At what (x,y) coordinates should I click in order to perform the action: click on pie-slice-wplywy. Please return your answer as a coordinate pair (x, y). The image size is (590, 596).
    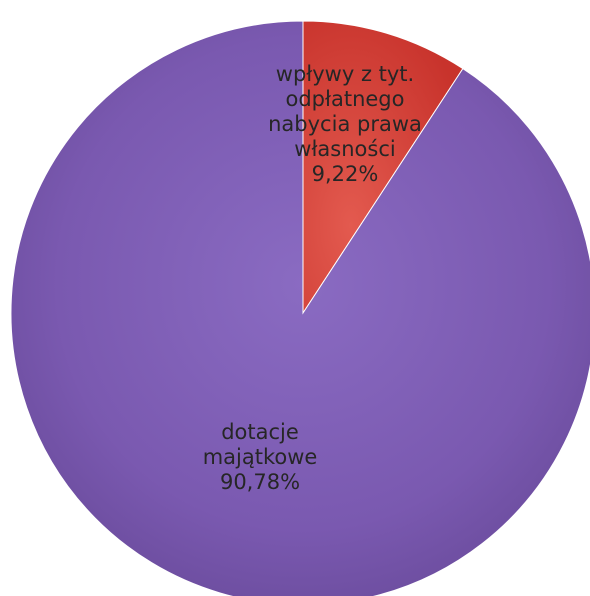
    Looking at the image, I should click on (383, 167).